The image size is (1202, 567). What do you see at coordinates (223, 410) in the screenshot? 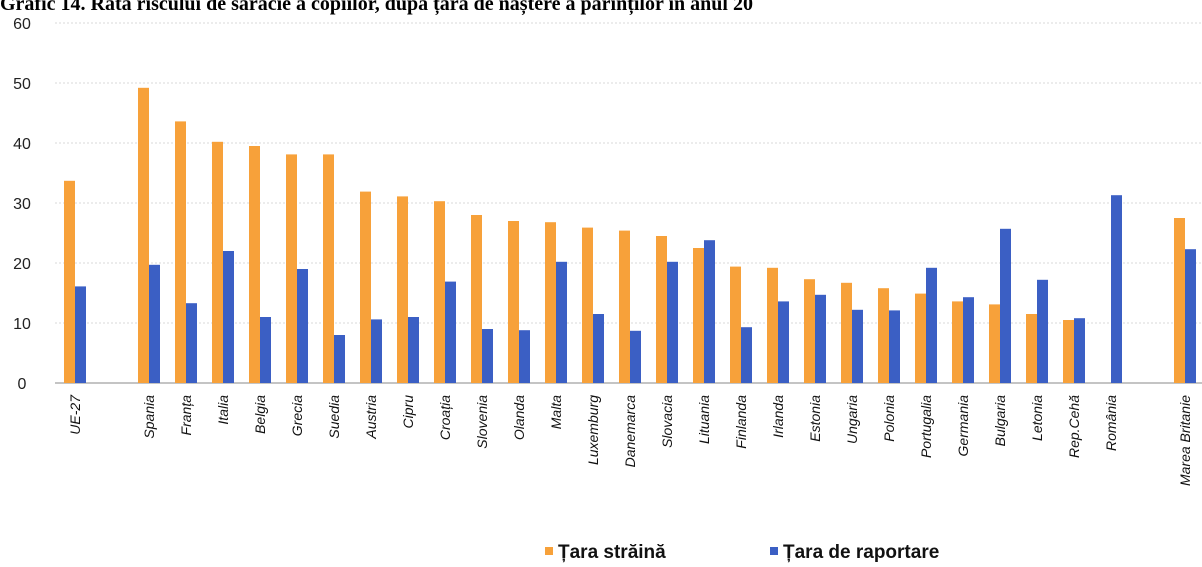
I see `x-tick-label: Italia` at bounding box center [223, 410].